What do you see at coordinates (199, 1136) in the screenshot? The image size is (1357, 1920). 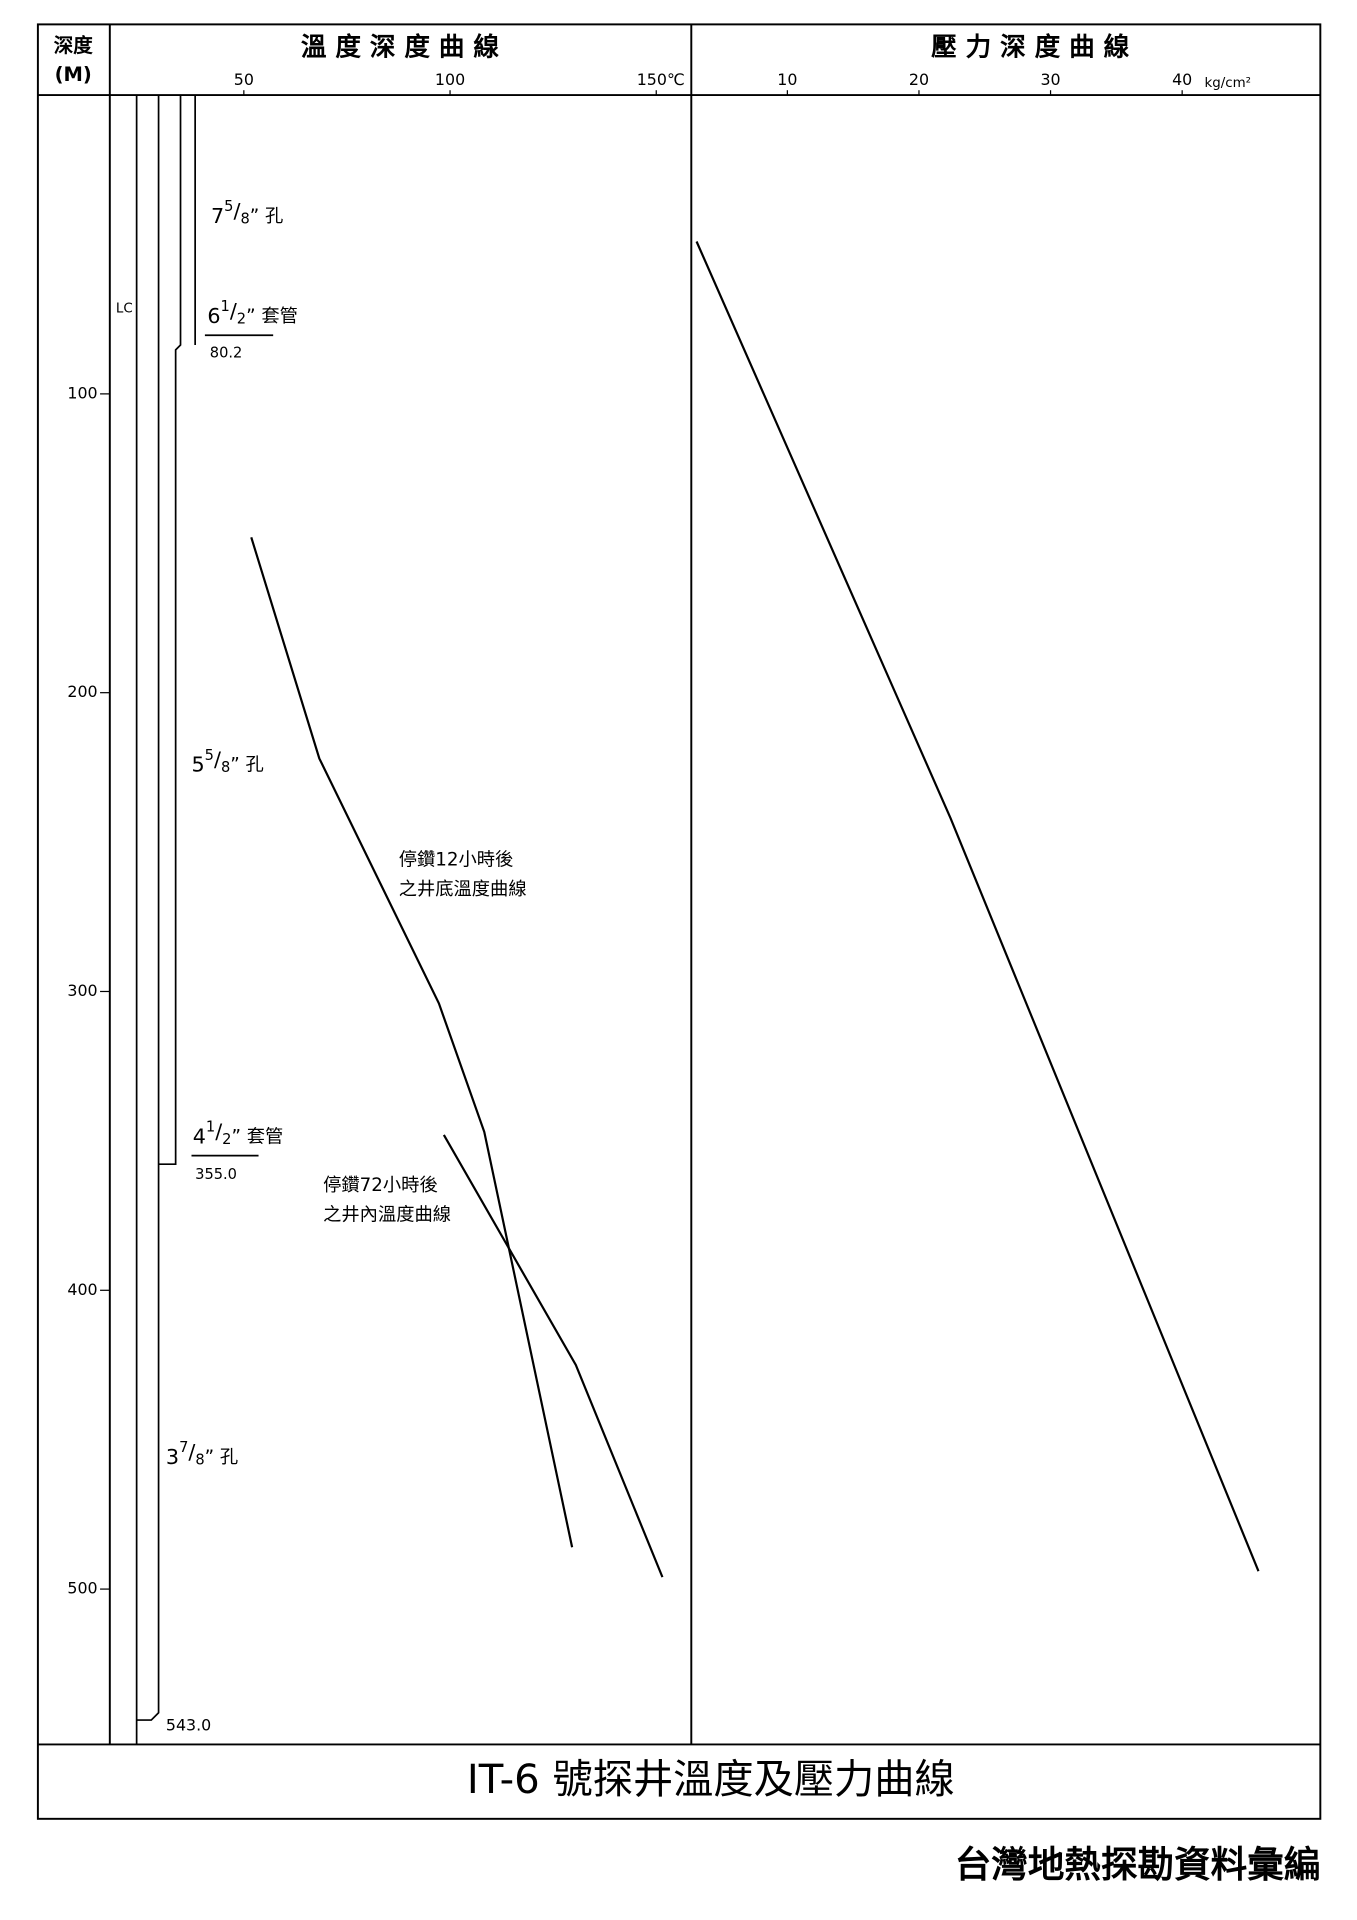 I see `whole: 4` at bounding box center [199, 1136].